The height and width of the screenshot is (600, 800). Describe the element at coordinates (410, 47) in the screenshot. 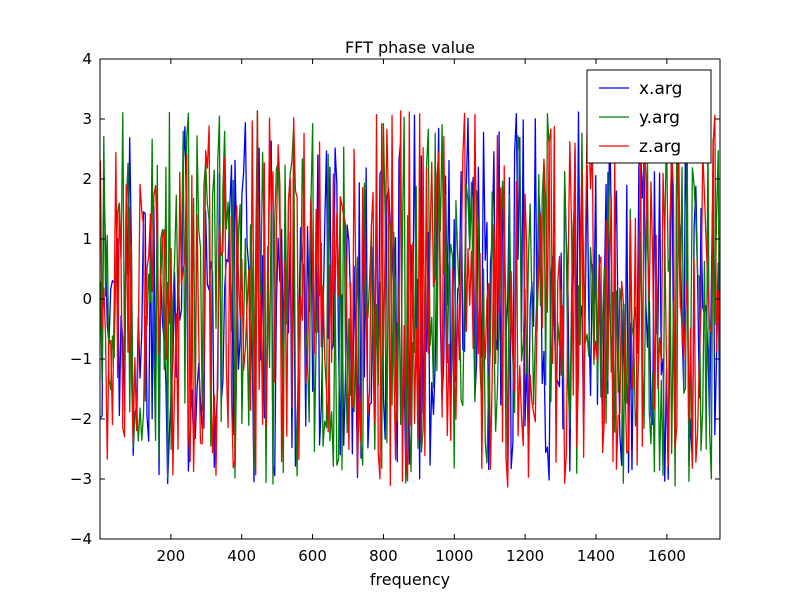

I see `chart-title: FFT phase value` at that location.